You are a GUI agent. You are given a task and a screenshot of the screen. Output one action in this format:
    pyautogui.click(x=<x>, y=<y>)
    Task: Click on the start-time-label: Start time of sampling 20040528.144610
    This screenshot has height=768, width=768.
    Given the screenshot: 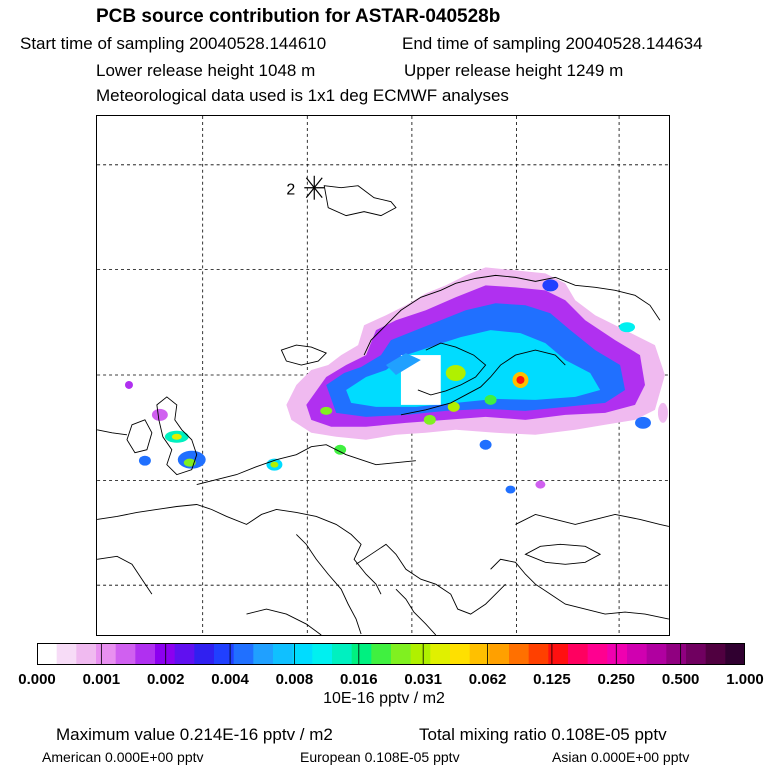 What is the action you would take?
    pyautogui.click(x=173, y=43)
    